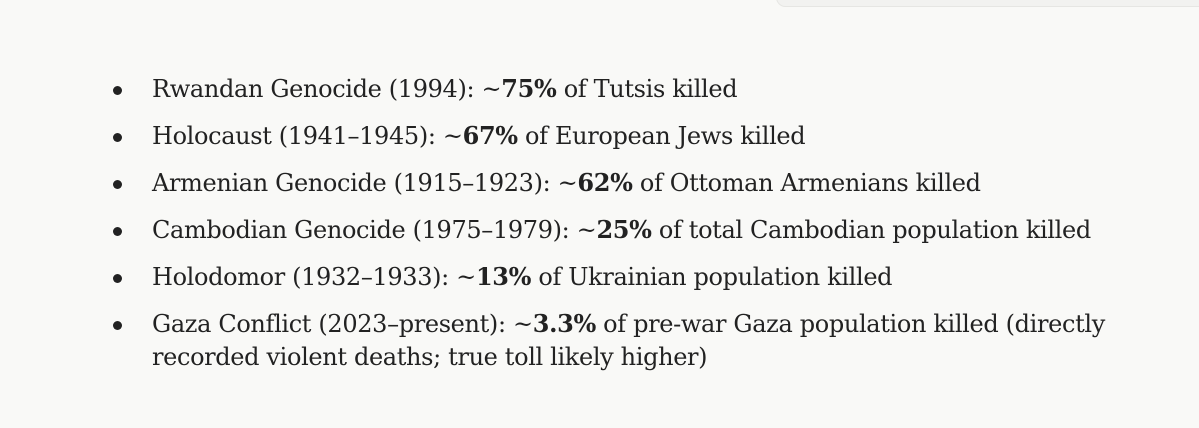  Describe the element at coordinates (624, 229) in the screenshot. I see `item-percentage: 25%` at that location.